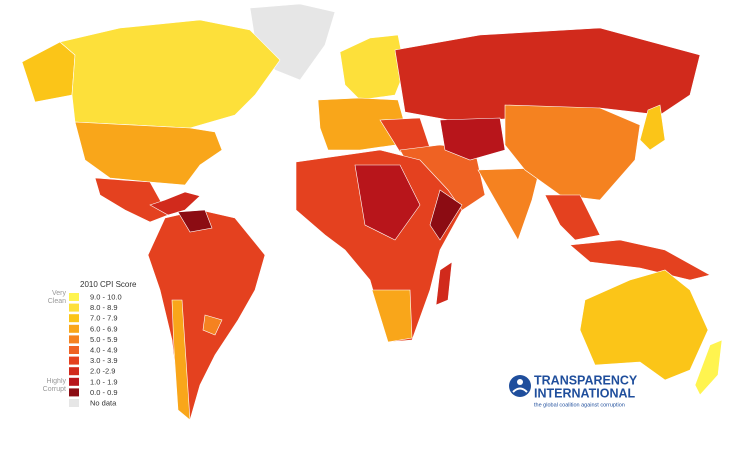  What do you see at coordinates (102, 371) in the screenshot?
I see `legend-label: 2.0 -2.9` at bounding box center [102, 371].